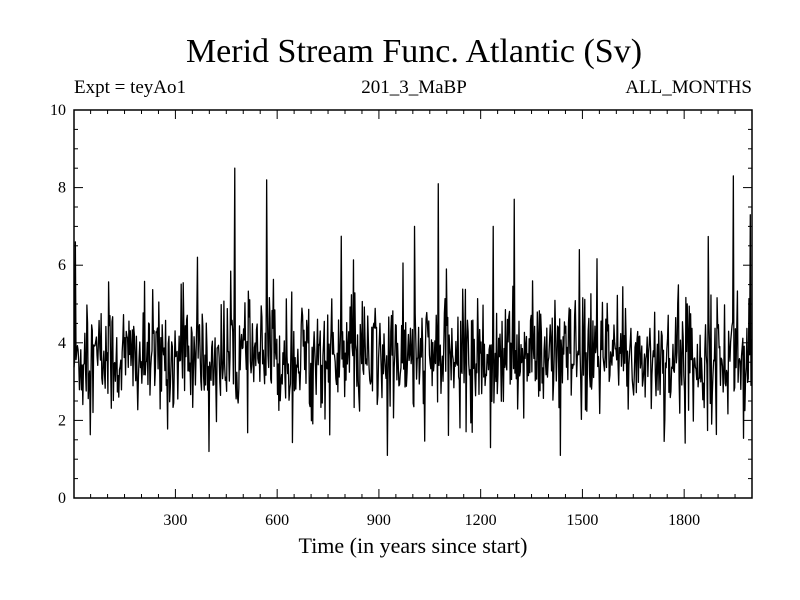 This screenshot has width=800, height=600. I want to click on x-axis-label: Time (in years since start), so click(413, 545).